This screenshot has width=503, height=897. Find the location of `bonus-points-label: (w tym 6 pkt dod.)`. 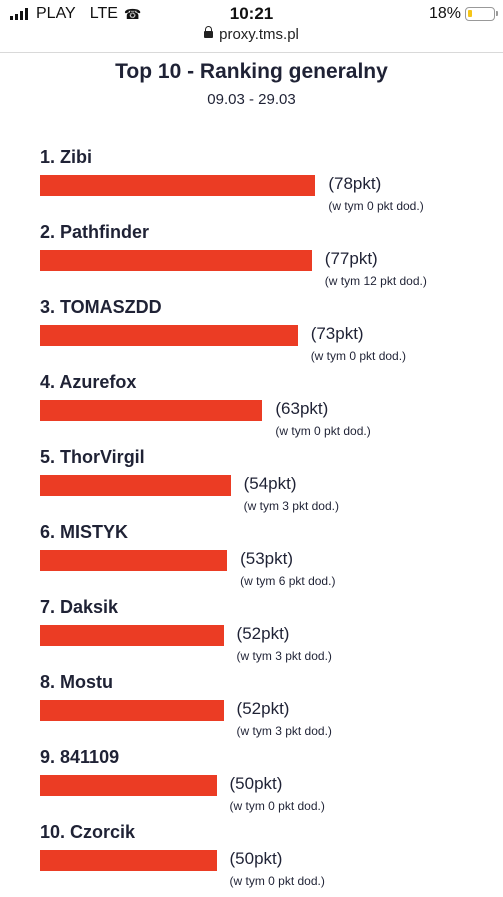

bonus-points-label: (w tym 6 pkt dod.) is located at coordinates (288, 581).